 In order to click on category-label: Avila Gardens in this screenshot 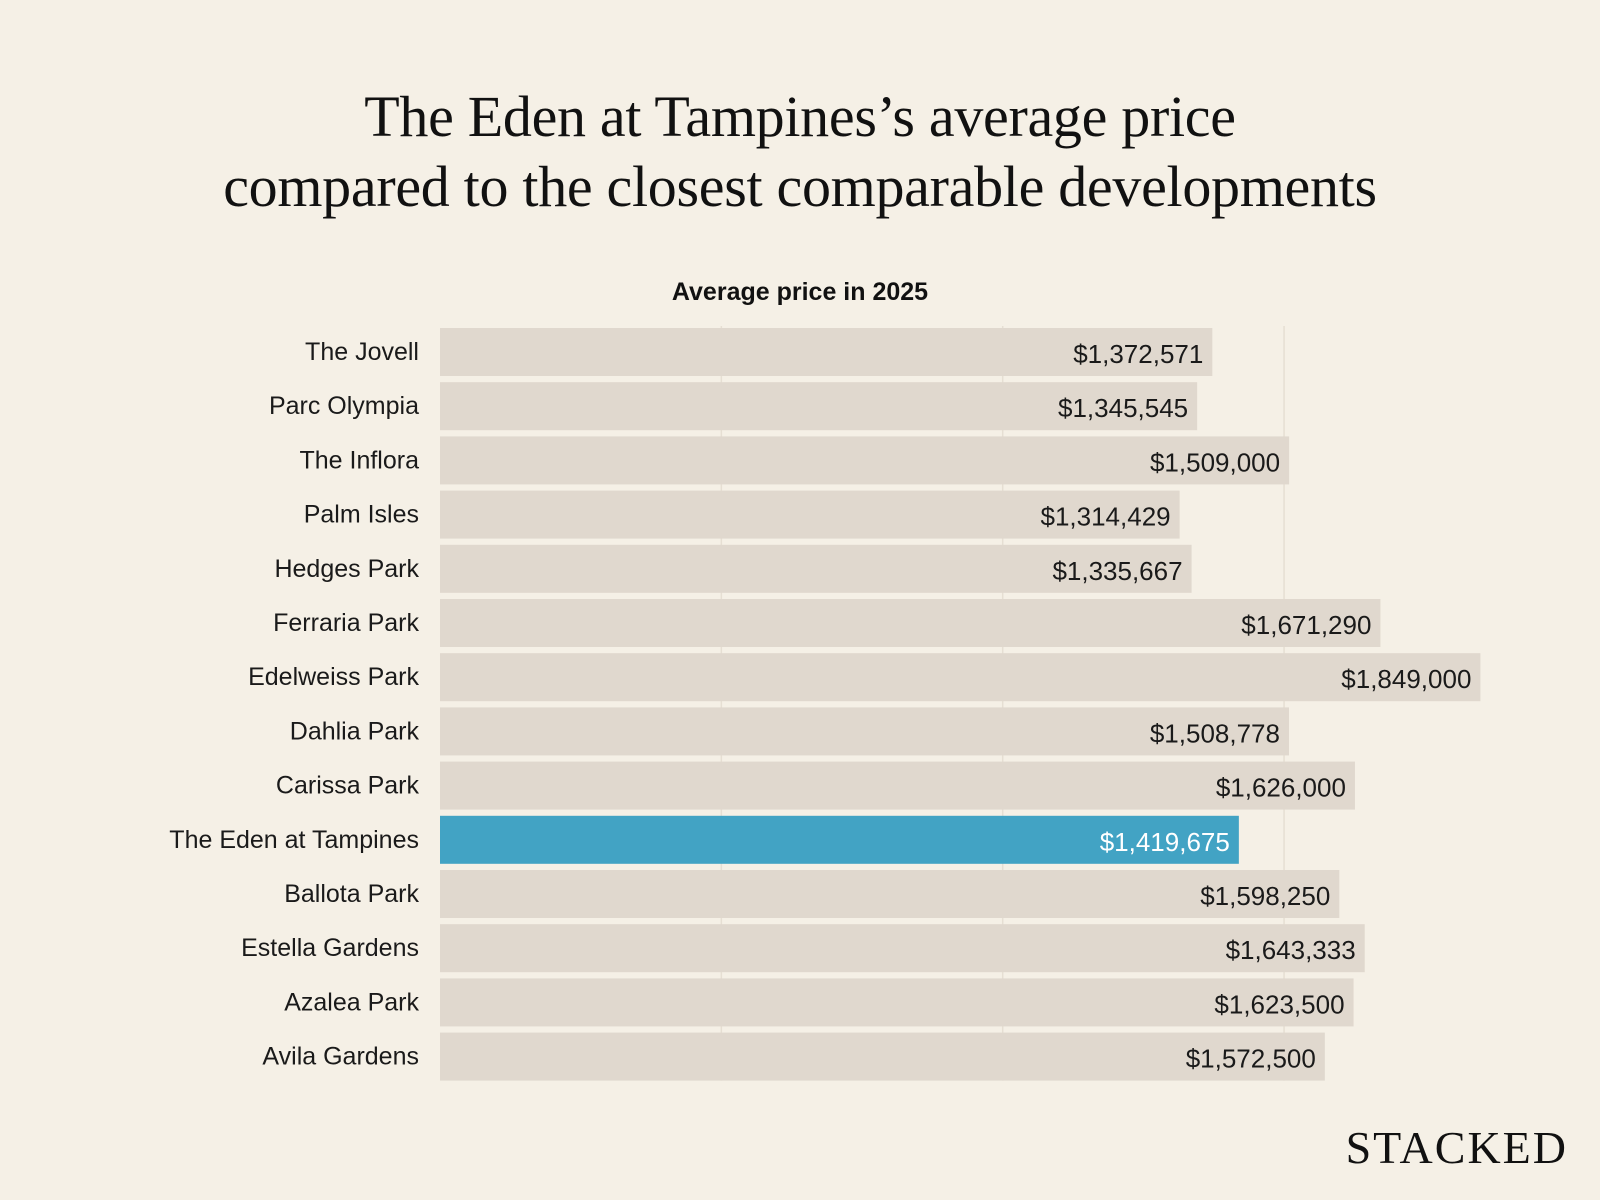, I will do `click(340, 1057)`.